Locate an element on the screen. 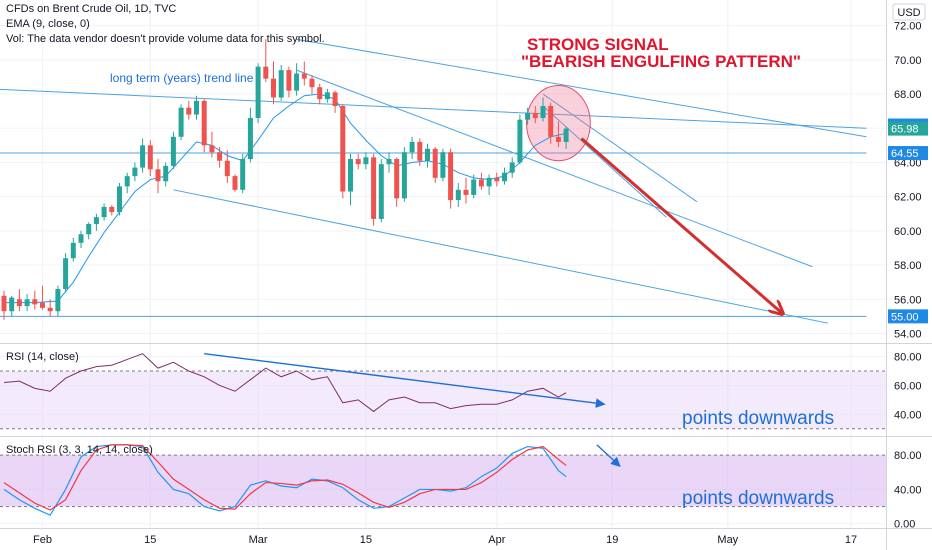  rsi-trend-arrow is located at coordinates (405, 380).